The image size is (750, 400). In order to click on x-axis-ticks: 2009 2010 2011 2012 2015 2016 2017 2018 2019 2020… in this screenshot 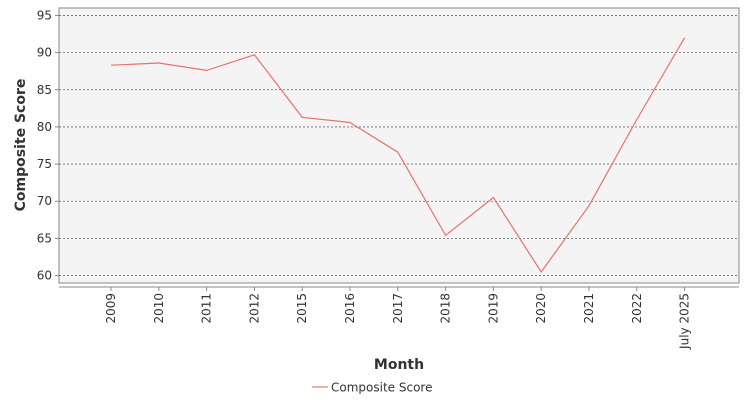, I will do `click(399, 318)`.